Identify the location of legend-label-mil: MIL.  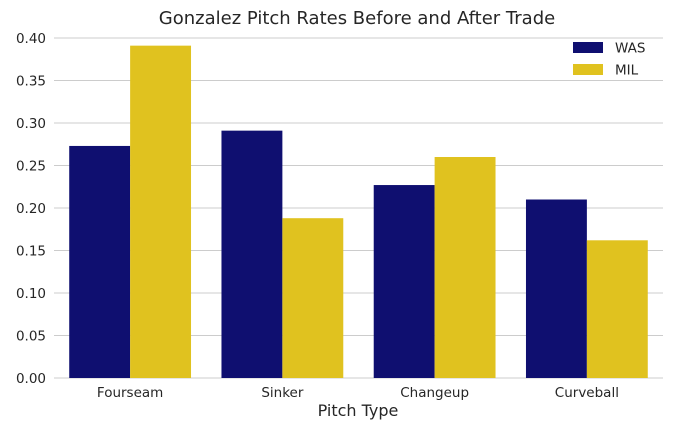
(627, 71).